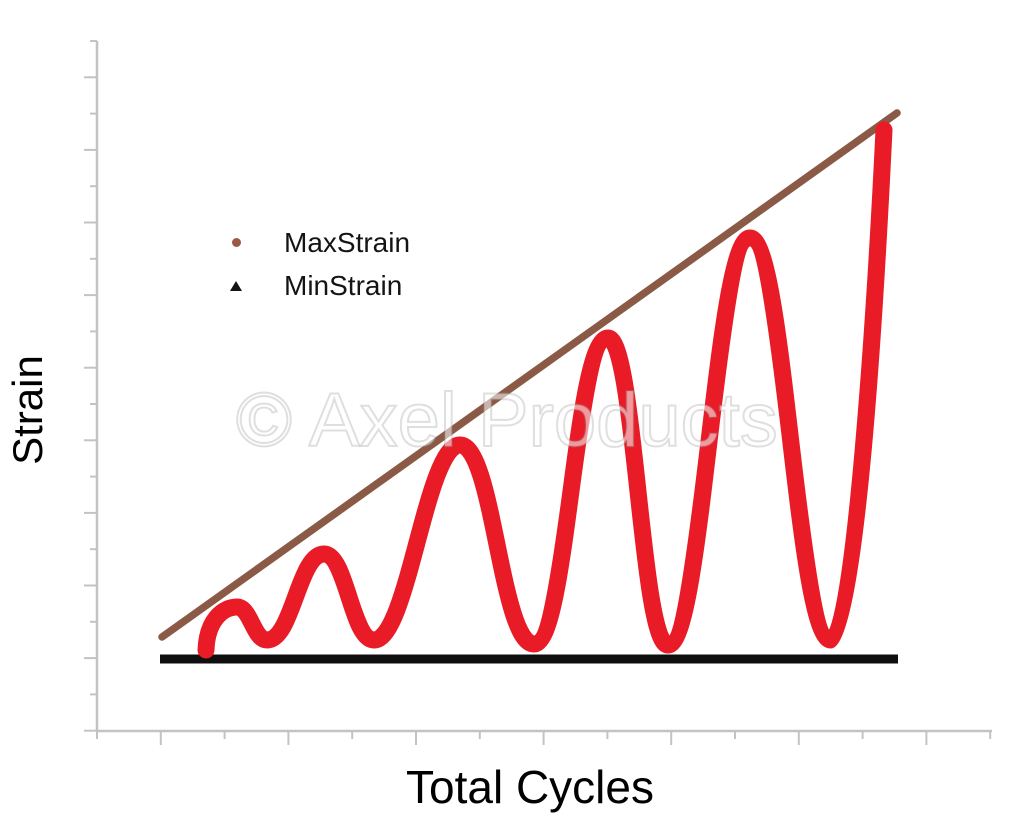  I want to click on watermark: © Axel Products, so click(507, 420).